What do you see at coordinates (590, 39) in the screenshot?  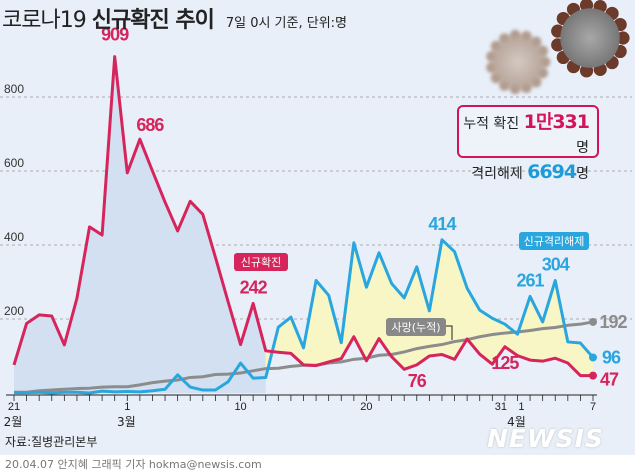 I see `virus-icon` at bounding box center [590, 39].